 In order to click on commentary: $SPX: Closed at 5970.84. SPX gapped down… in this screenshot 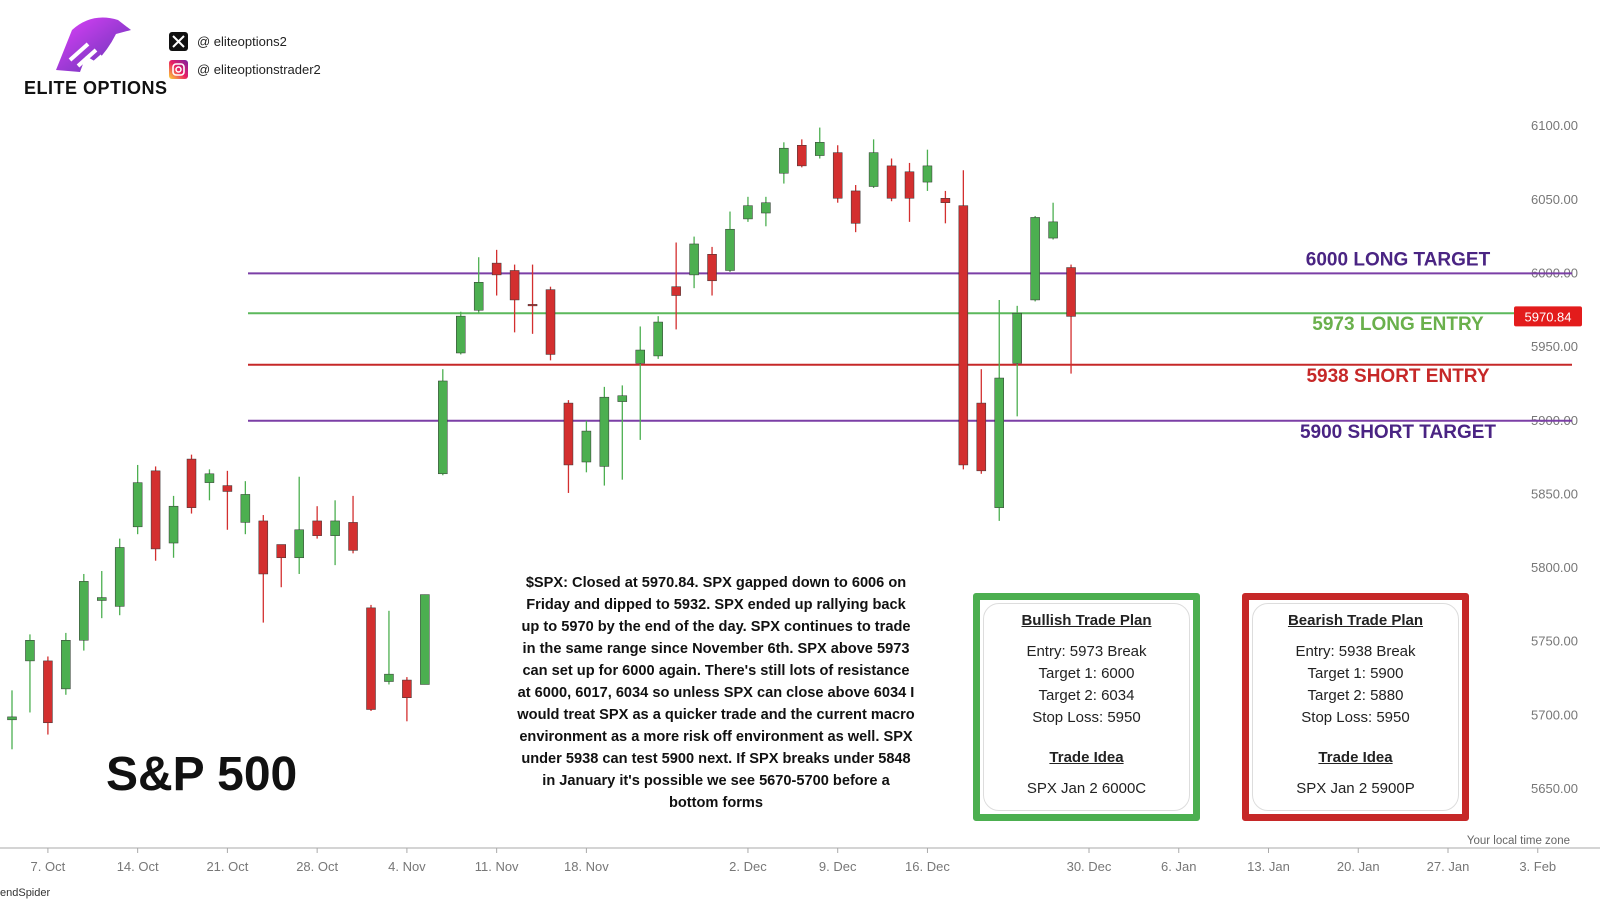, I will do `click(716, 693)`.